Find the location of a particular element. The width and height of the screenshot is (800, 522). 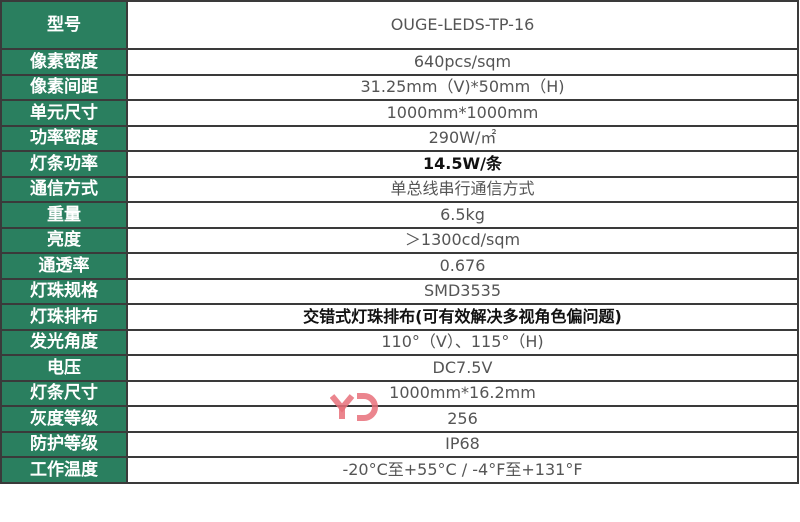

table-row: 灯条尺寸 1000mm*16.2mm is located at coordinates (399, 393).